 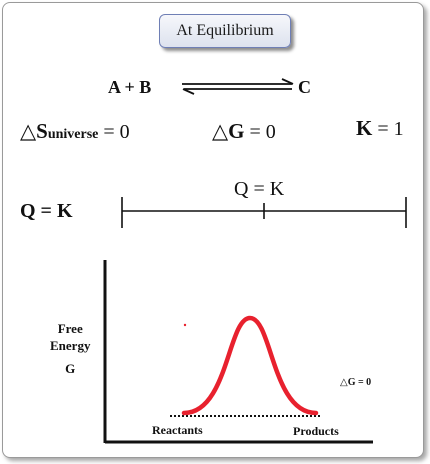 What do you see at coordinates (73, 134) in the screenshot?
I see `delta-s-subscript: universe` at bounding box center [73, 134].